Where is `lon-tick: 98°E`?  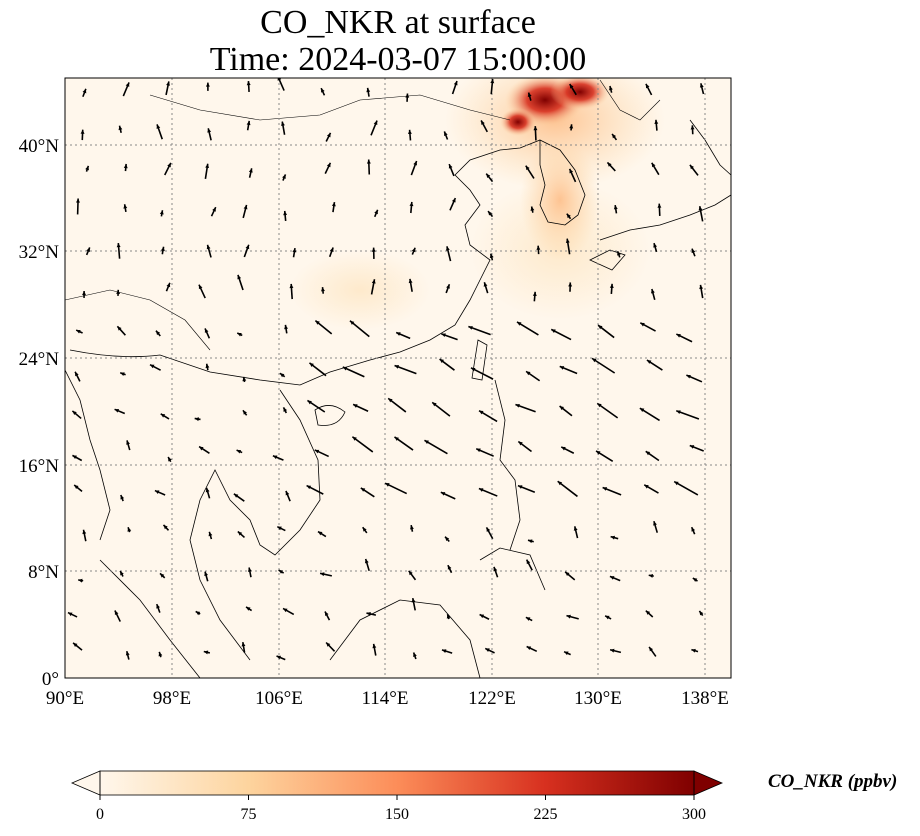 lon-tick: 98°E is located at coordinates (172, 698).